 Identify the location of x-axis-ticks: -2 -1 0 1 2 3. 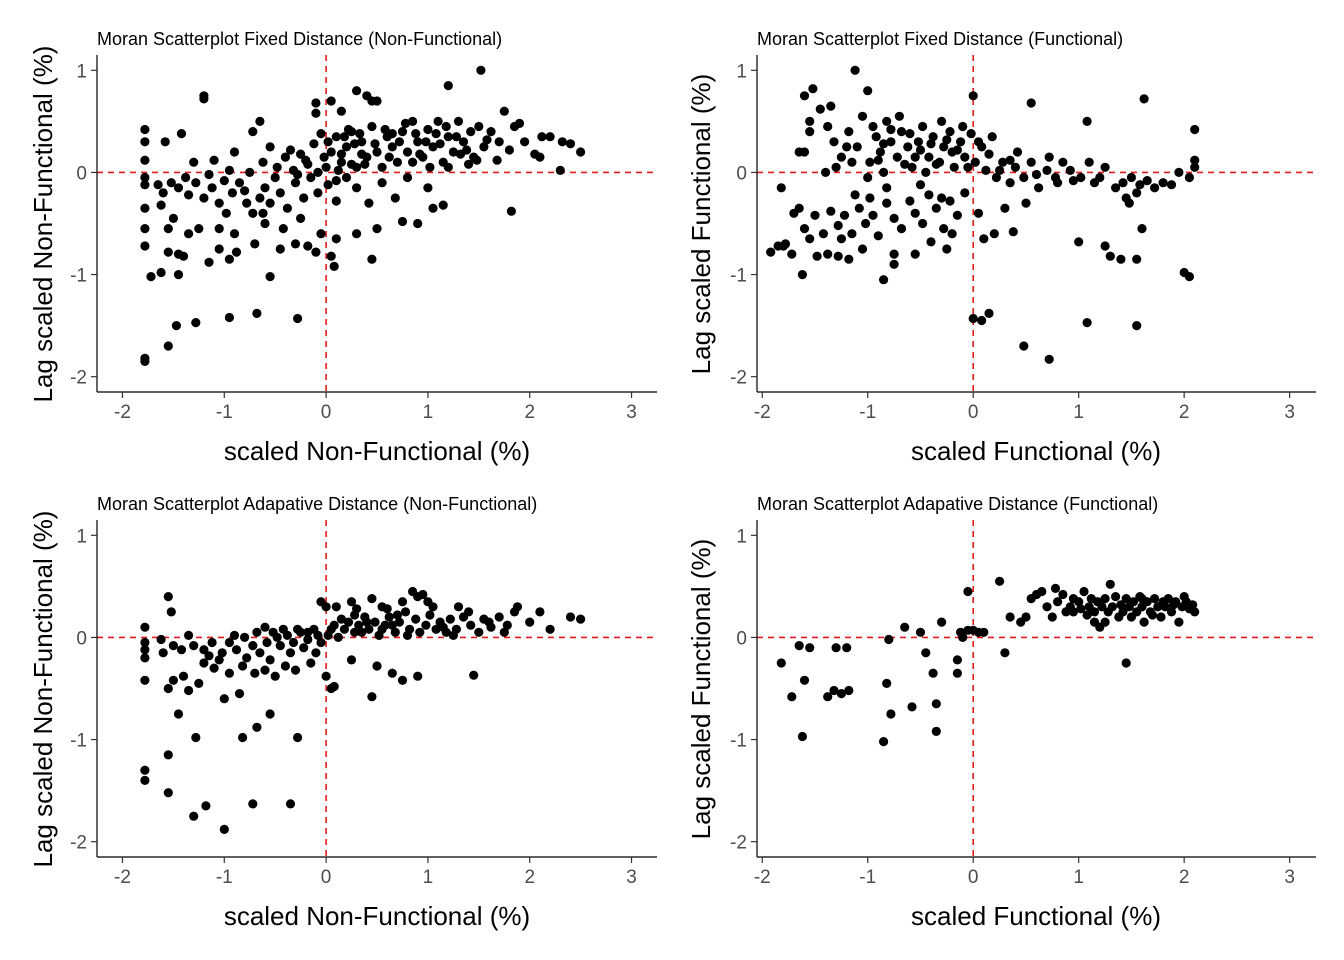
(375, 872).